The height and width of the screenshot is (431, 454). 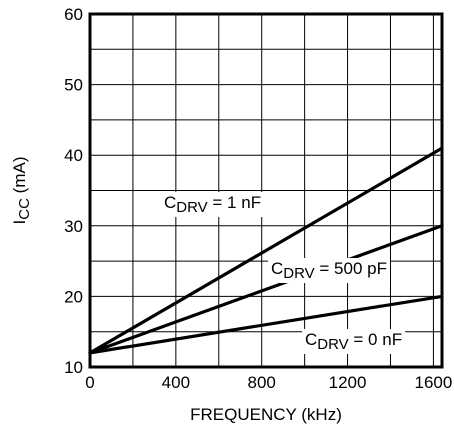 I want to click on svg-text: CDRV = 1 nF, so click(x=212, y=204).